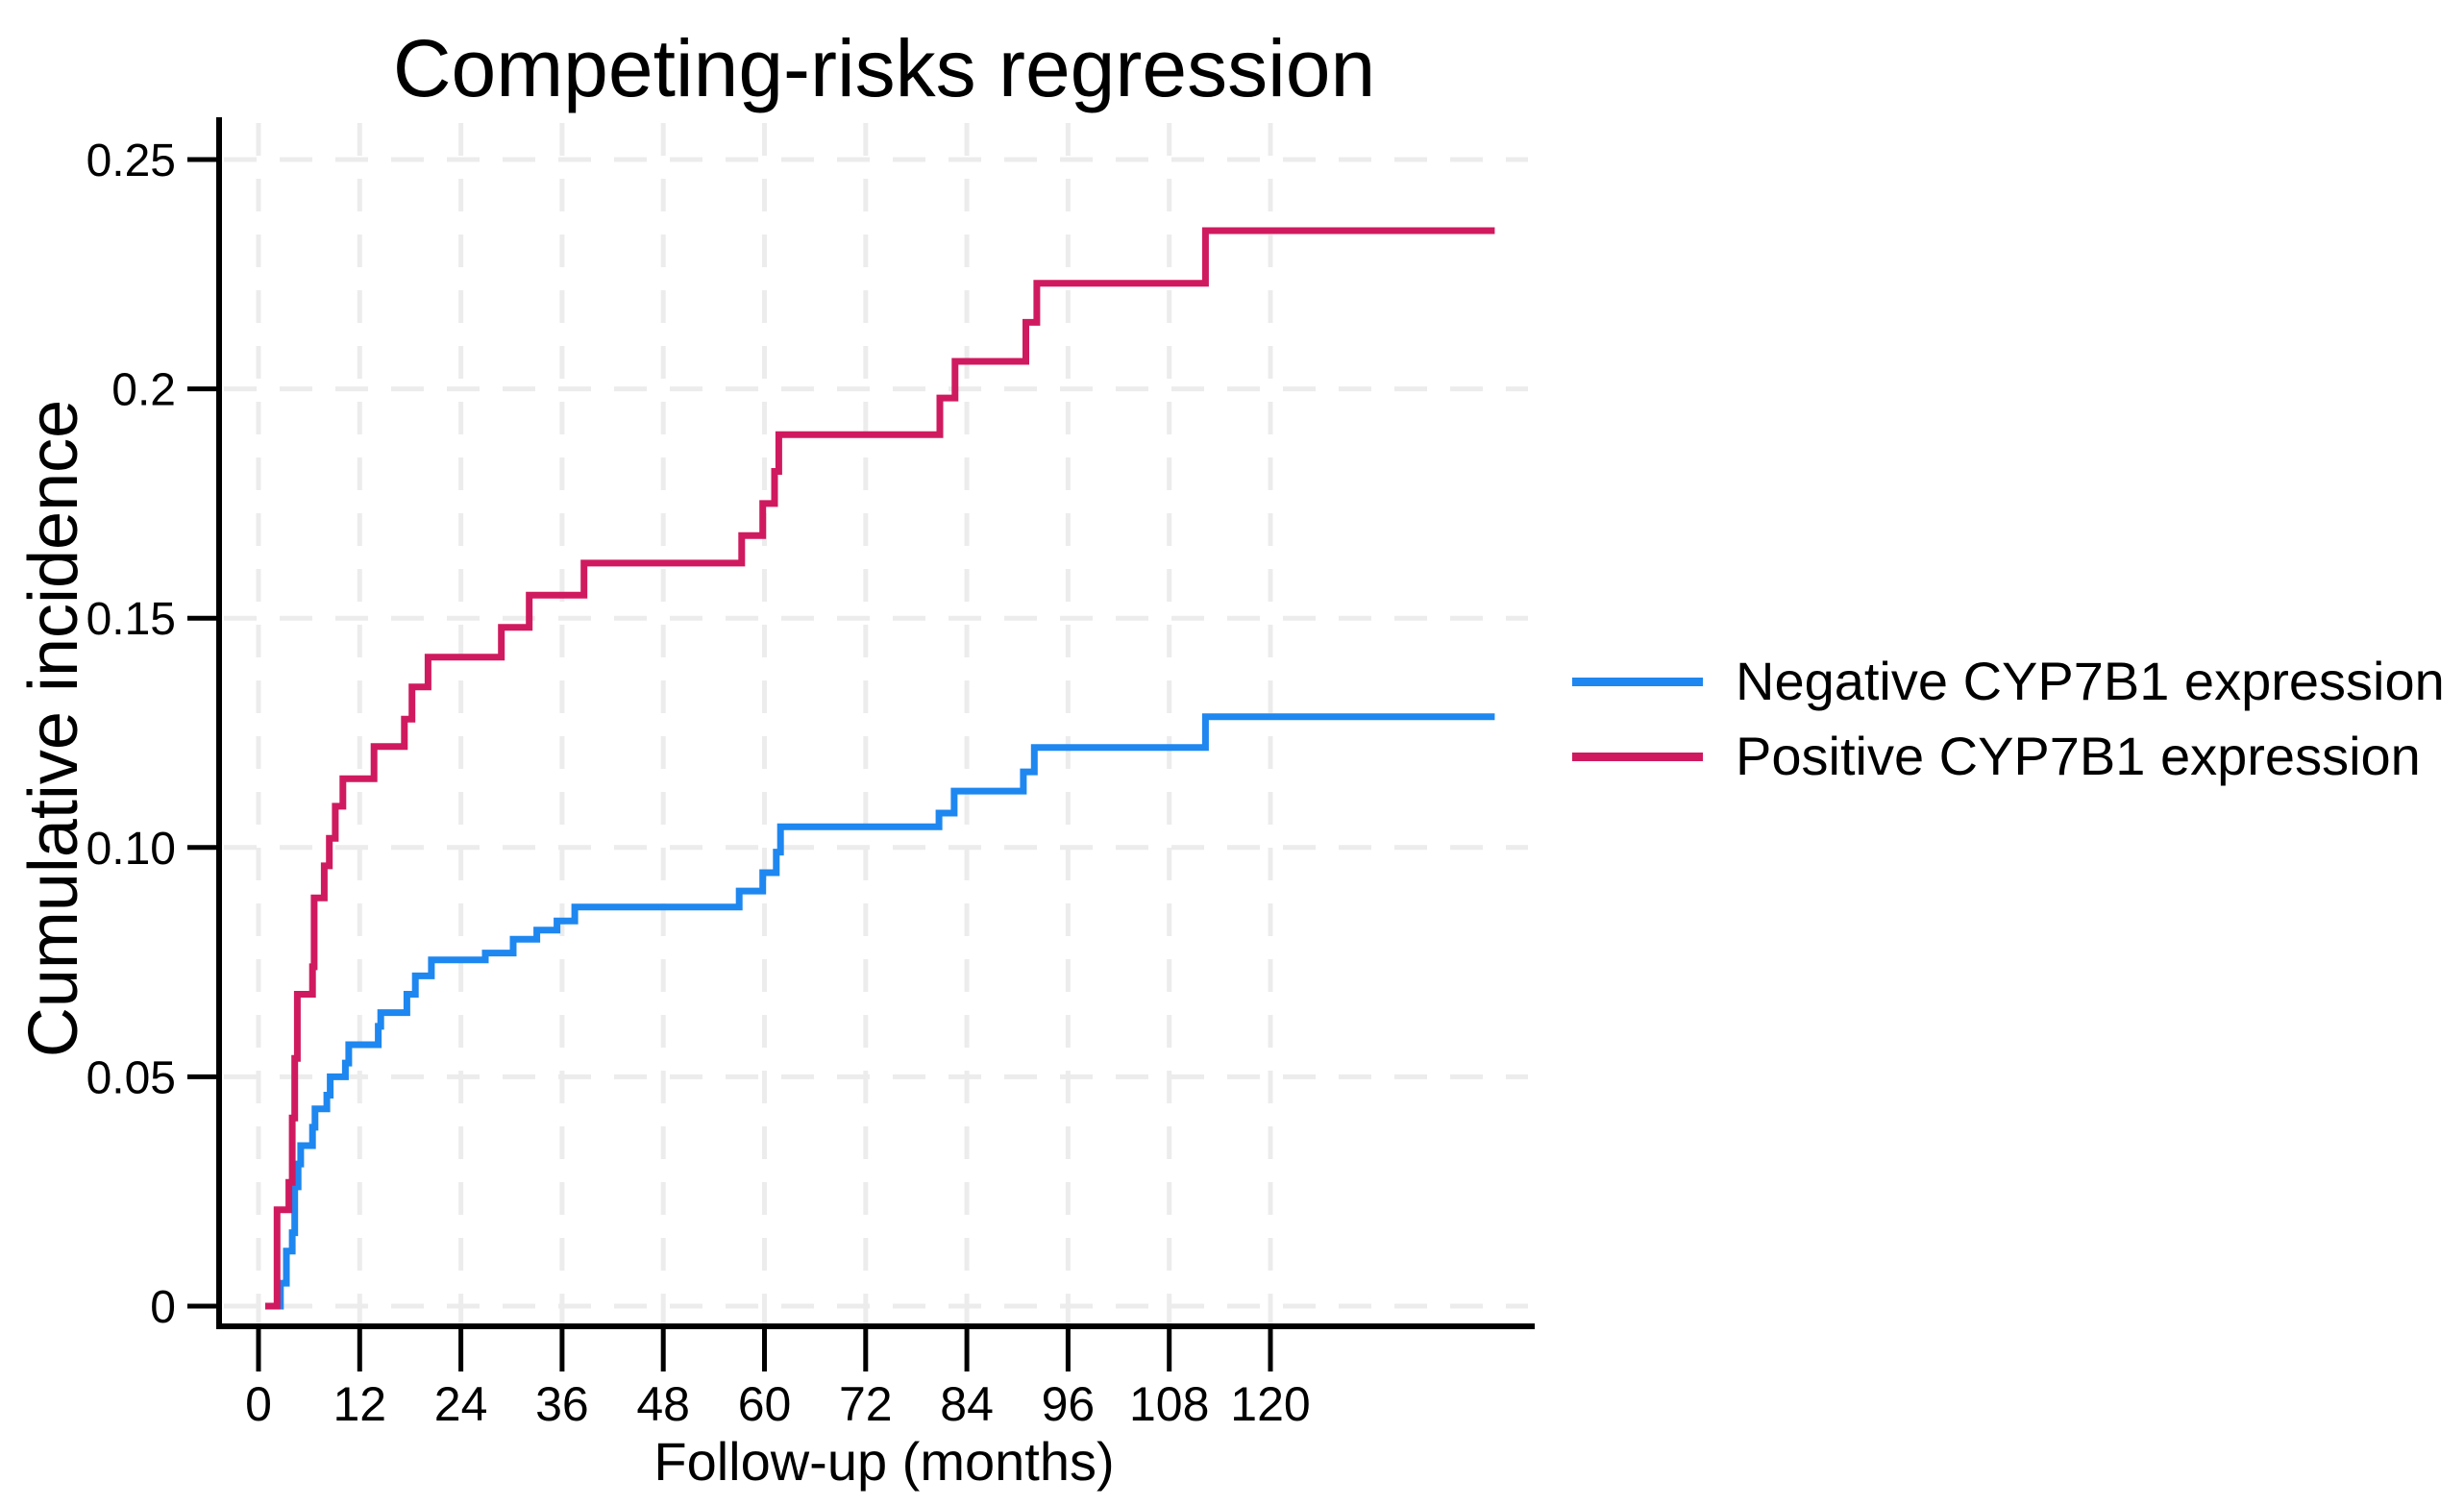  I want to click on x-axis-title: Follow-up (months), so click(883, 1461).